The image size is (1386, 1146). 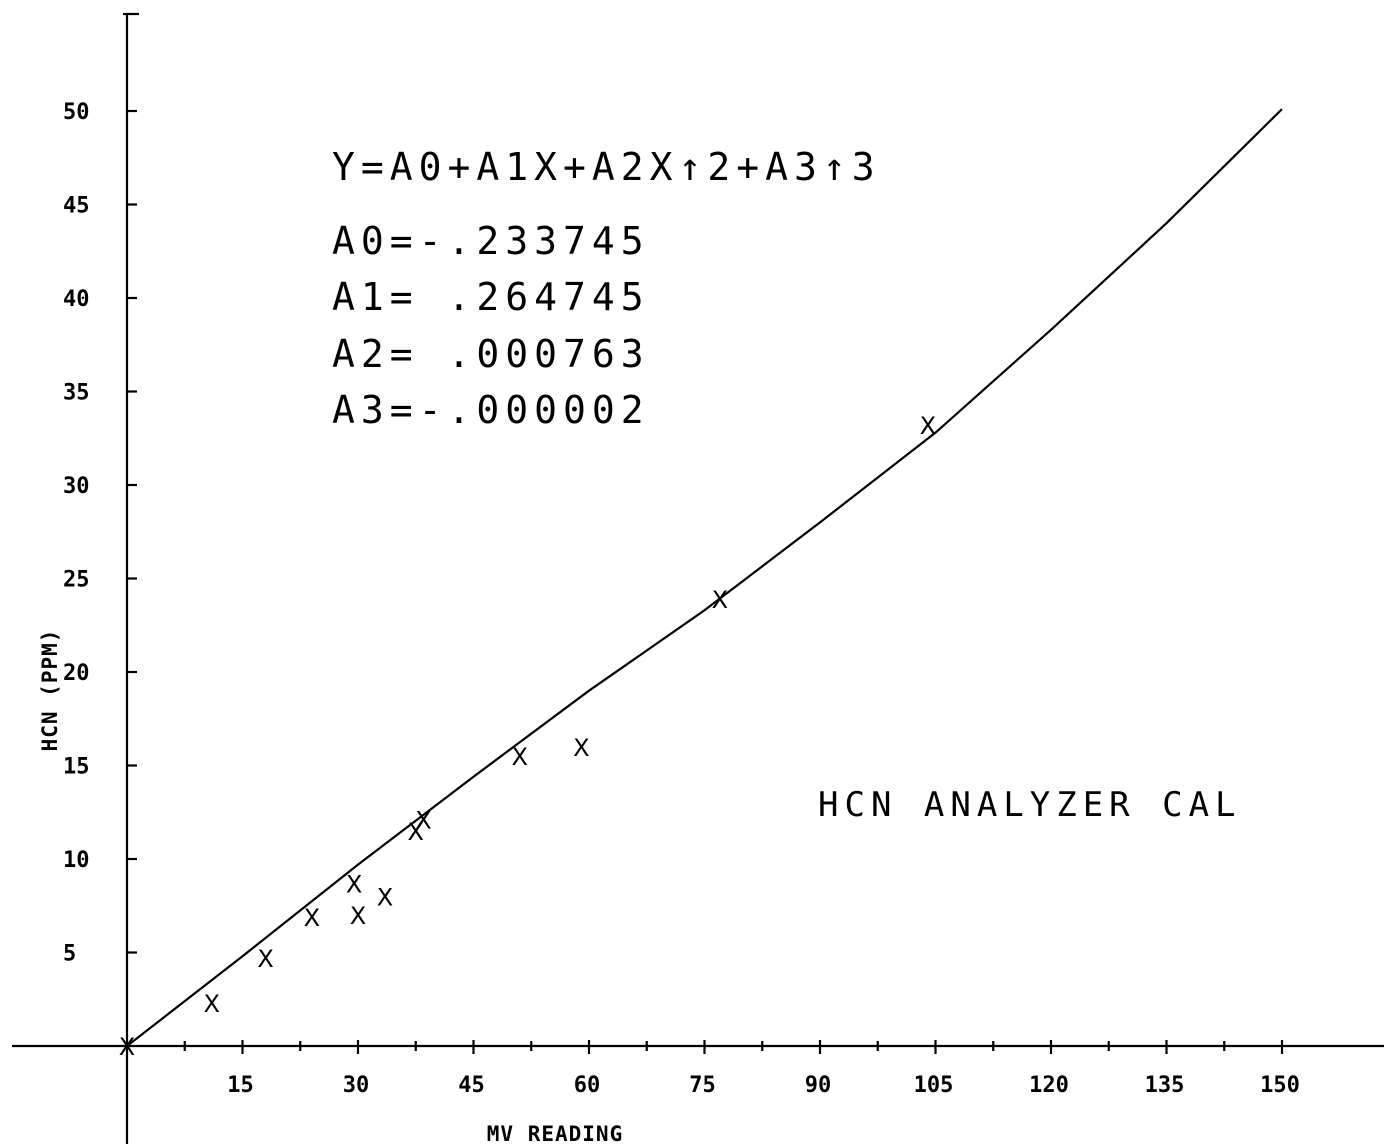 I want to click on x-tick-label: 120, so click(x=1049, y=1085).